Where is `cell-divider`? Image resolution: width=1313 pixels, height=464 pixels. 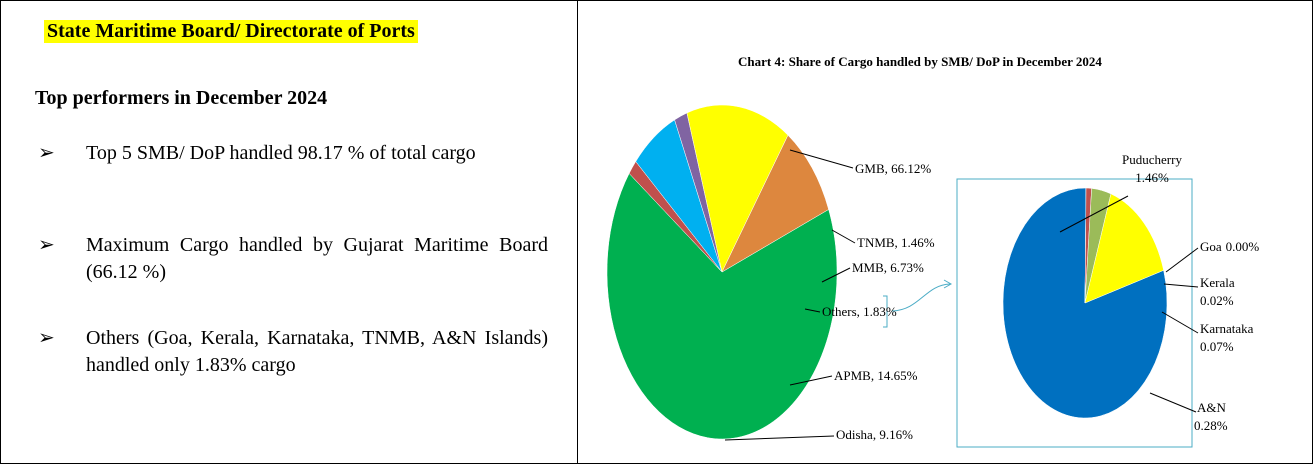 cell-divider is located at coordinates (577, 232).